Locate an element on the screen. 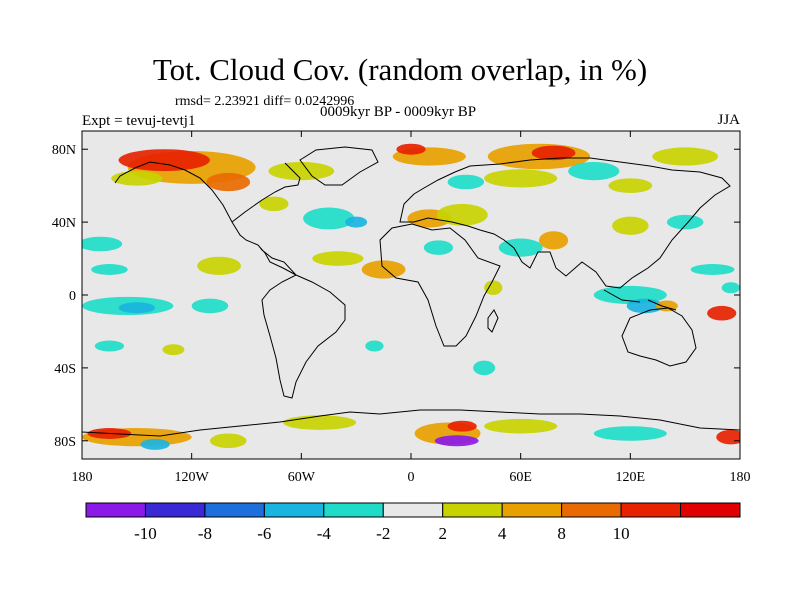  colorbar-label: -2 is located at coordinates (383, 533).